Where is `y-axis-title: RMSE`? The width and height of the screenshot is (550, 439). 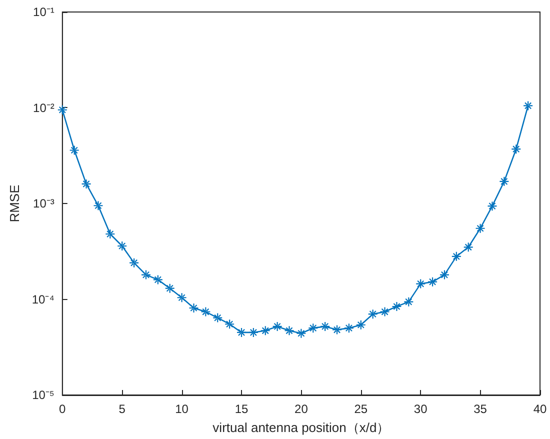
y-axis-title: RMSE is located at coordinates (14, 203).